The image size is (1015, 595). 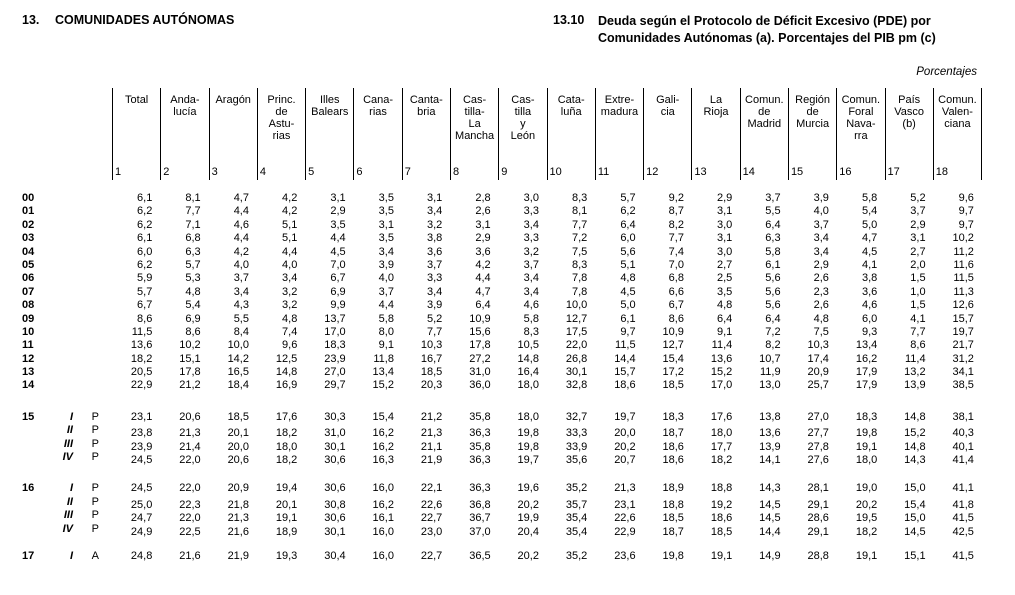 I want to click on column-header-label: Cata-luña, so click(x=571, y=127).